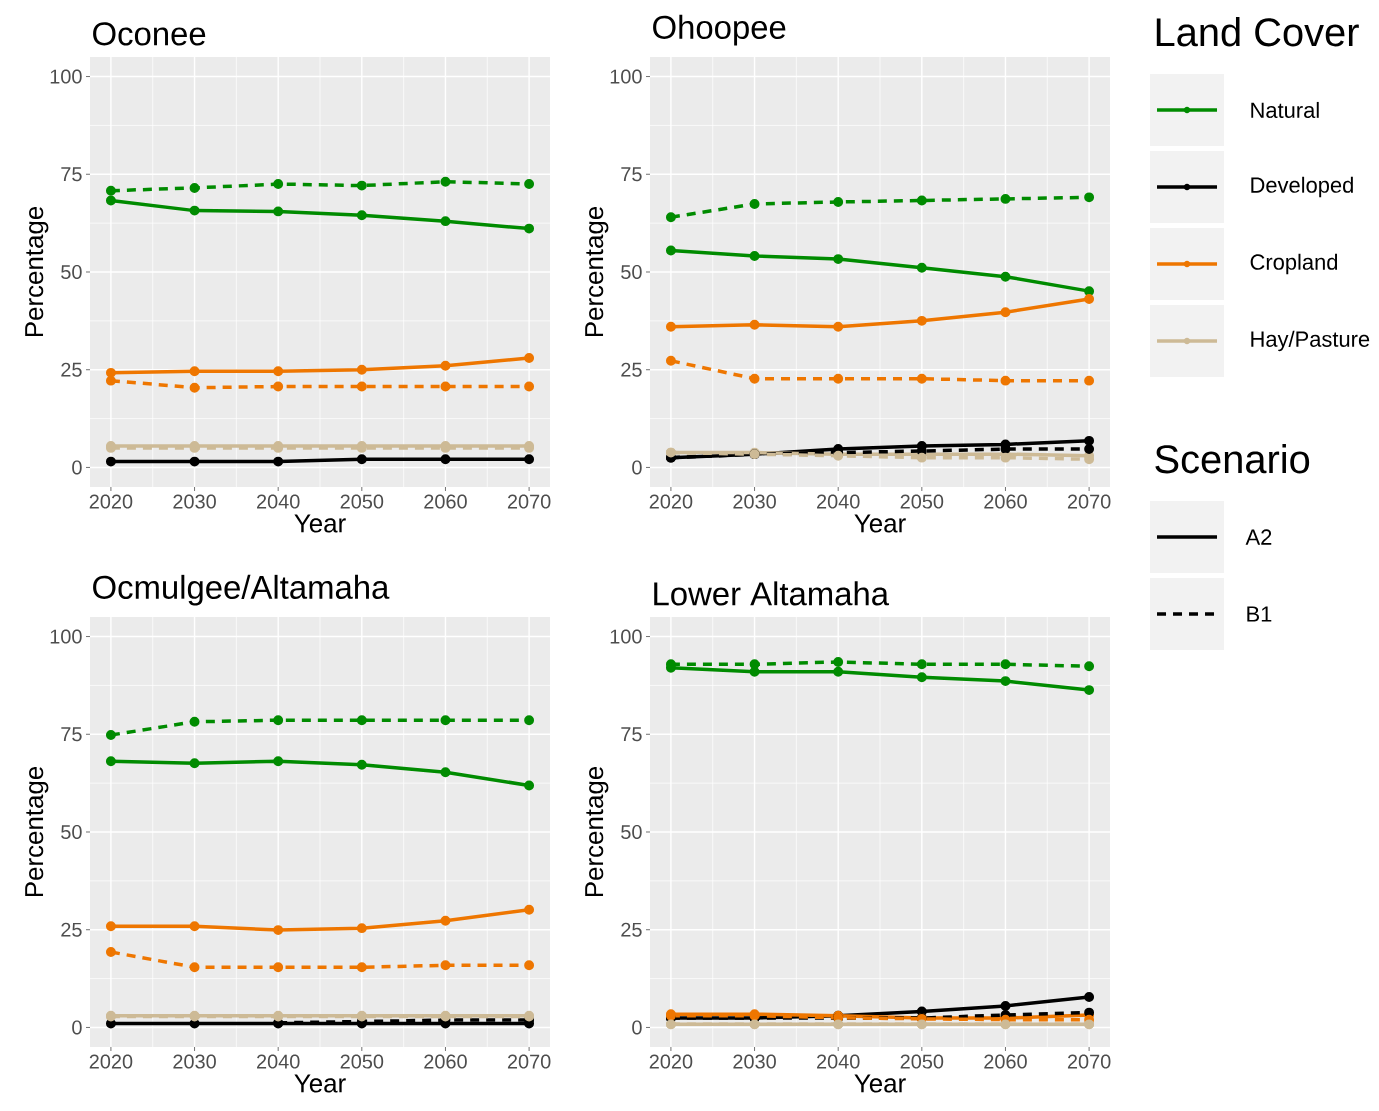 The width and height of the screenshot is (1379, 1111). I want to click on legend-label: Hay/Pasture, so click(1310, 341).